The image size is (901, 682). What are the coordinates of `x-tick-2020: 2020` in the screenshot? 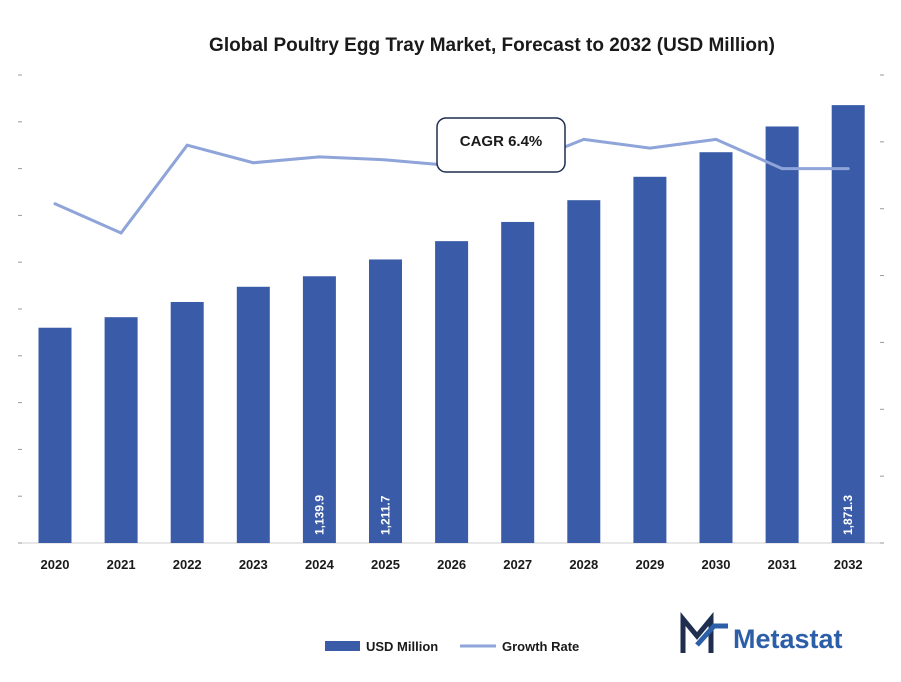 It's located at (55, 564).